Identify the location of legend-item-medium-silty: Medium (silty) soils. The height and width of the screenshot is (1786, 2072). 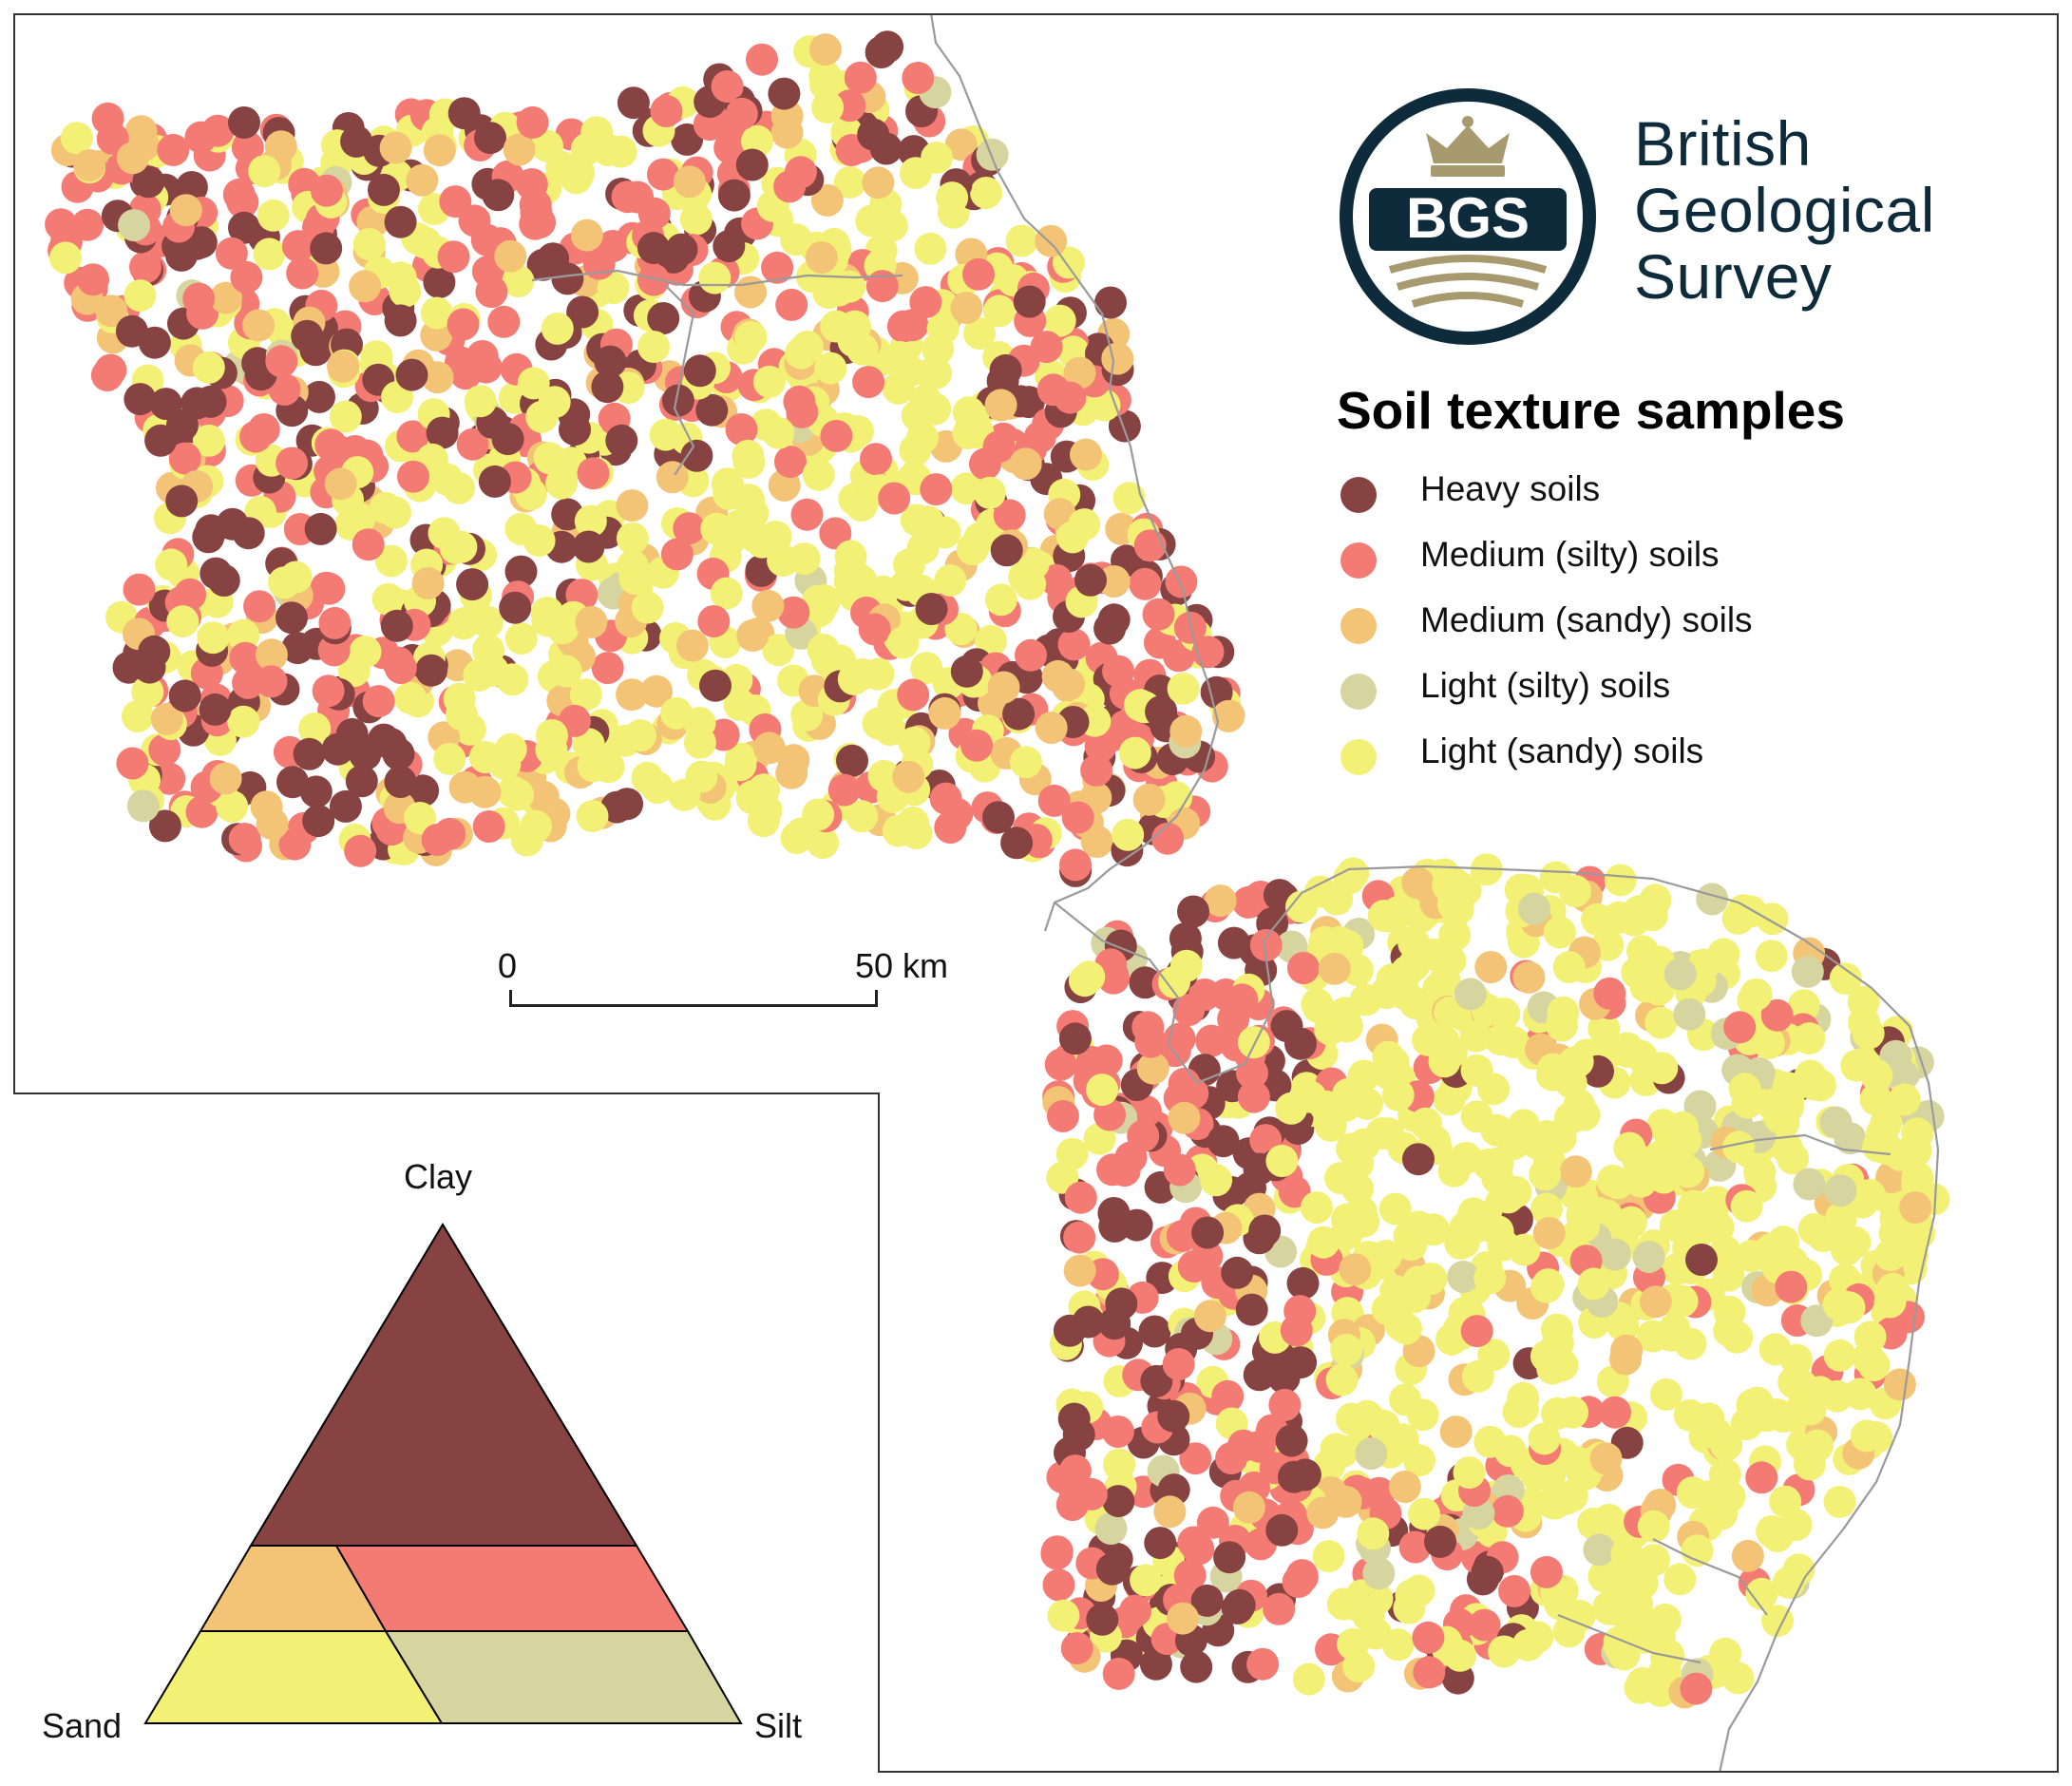
(1679, 564).